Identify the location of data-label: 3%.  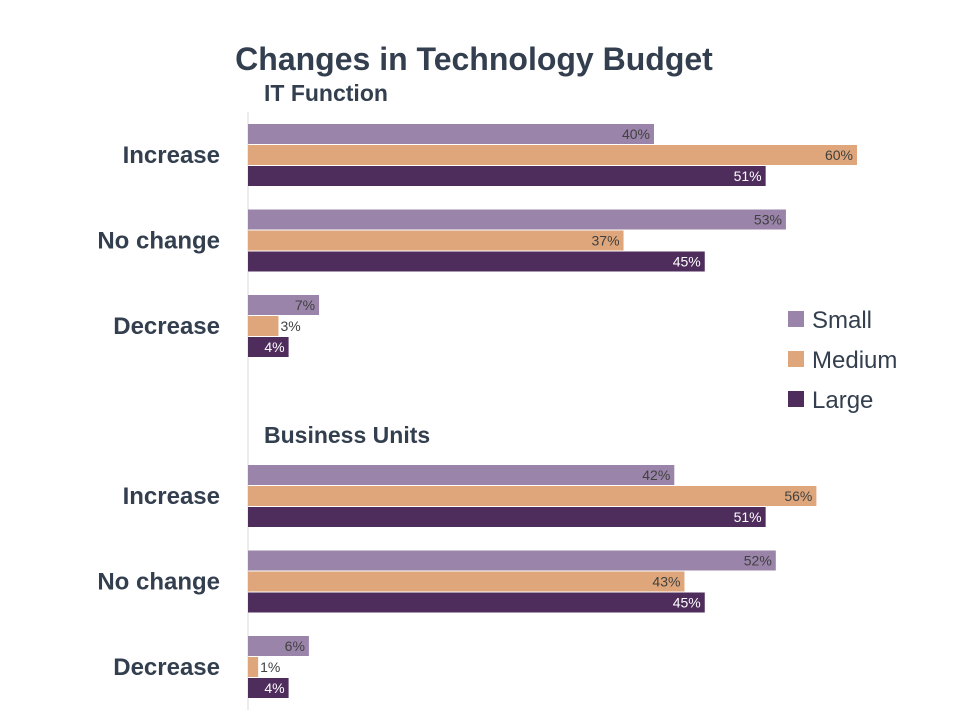
(290, 326).